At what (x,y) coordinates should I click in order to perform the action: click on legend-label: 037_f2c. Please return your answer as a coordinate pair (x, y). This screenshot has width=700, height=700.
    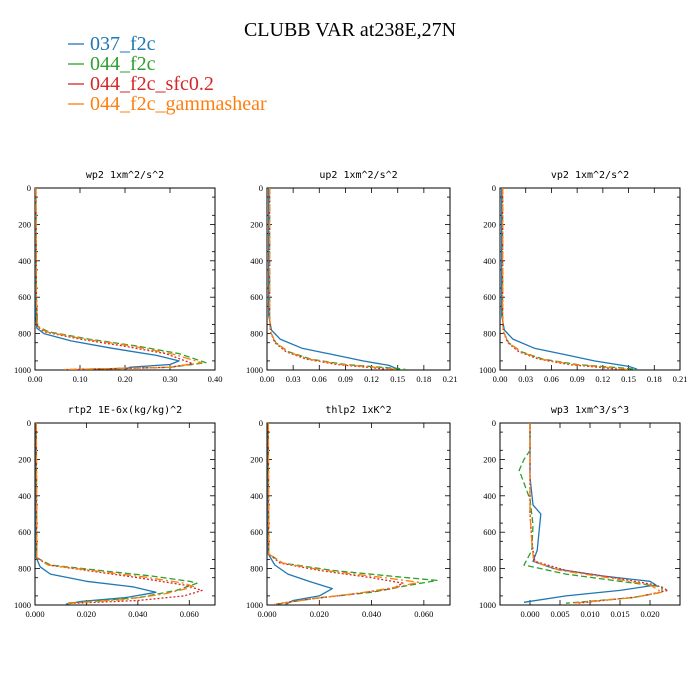
    Looking at the image, I should click on (123, 44).